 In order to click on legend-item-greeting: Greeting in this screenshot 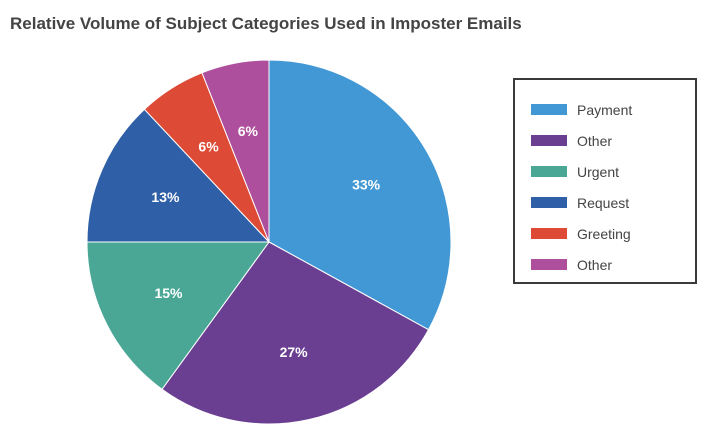, I will do `click(613, 233)`.